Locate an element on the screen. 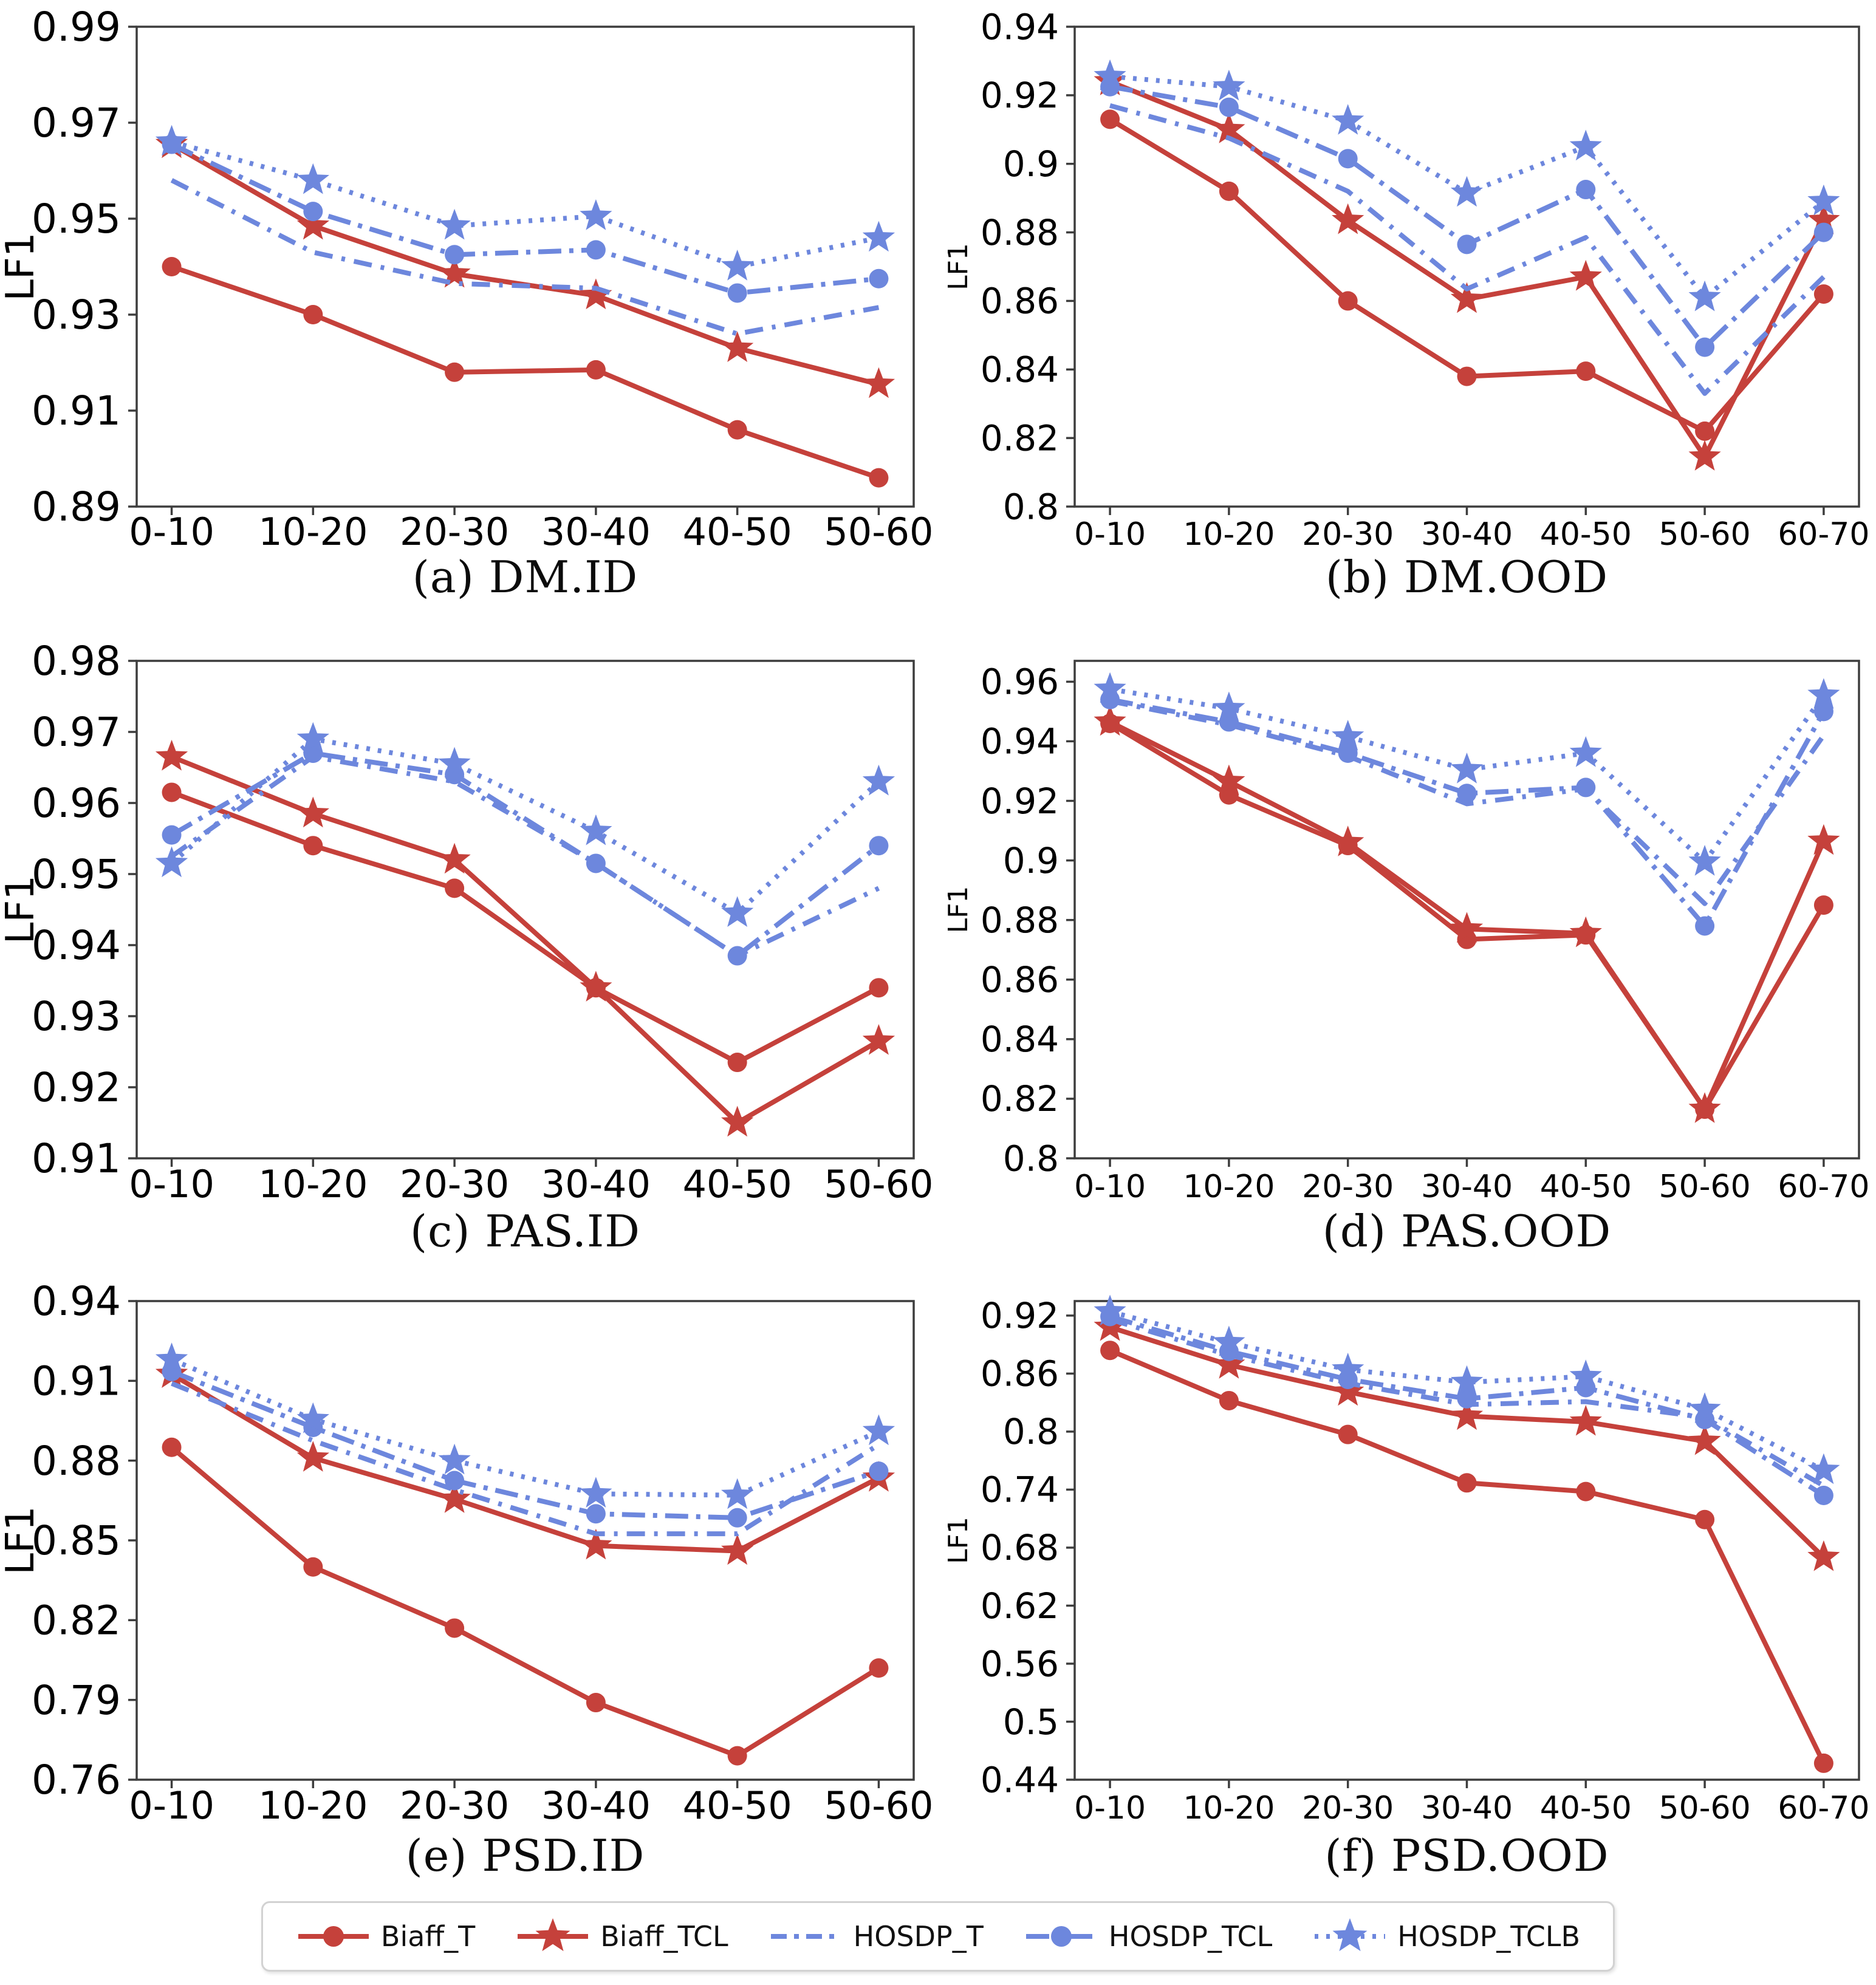 The width and height of the screenshot is (1876, 1985). x-tick-label: 10-20 is located at coordinates (1229, 1187).